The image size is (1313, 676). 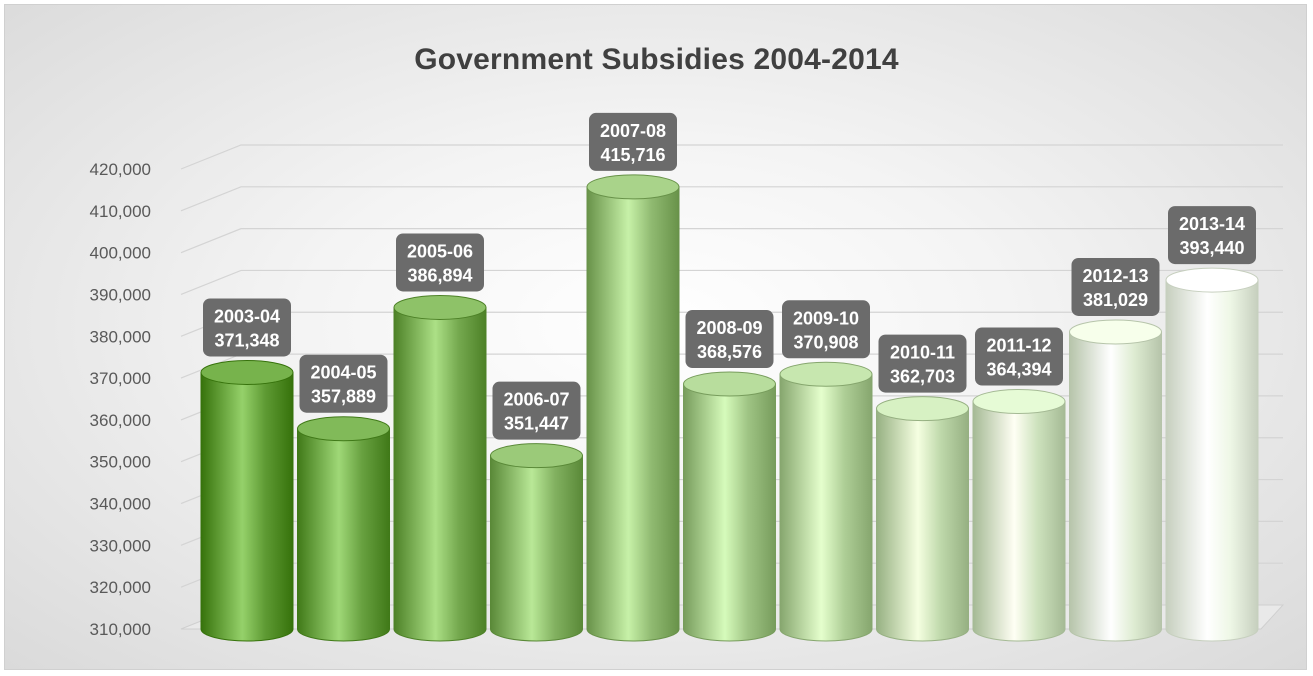 I want to click on y-tick-label: 420,000, so click(x=120, y=169).